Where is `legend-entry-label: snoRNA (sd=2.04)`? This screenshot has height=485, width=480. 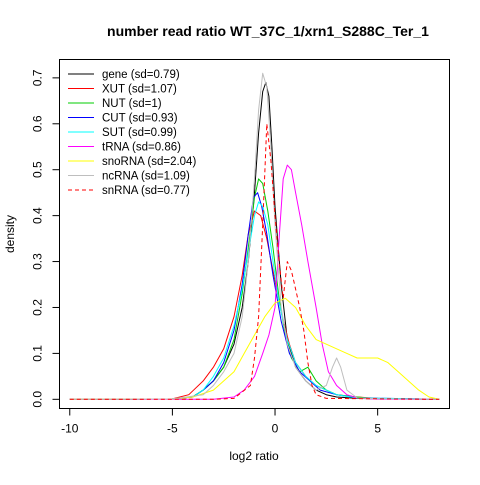
legend-entry-label: snoRNA (sd=2.04) is located at coordinates (149, 162).